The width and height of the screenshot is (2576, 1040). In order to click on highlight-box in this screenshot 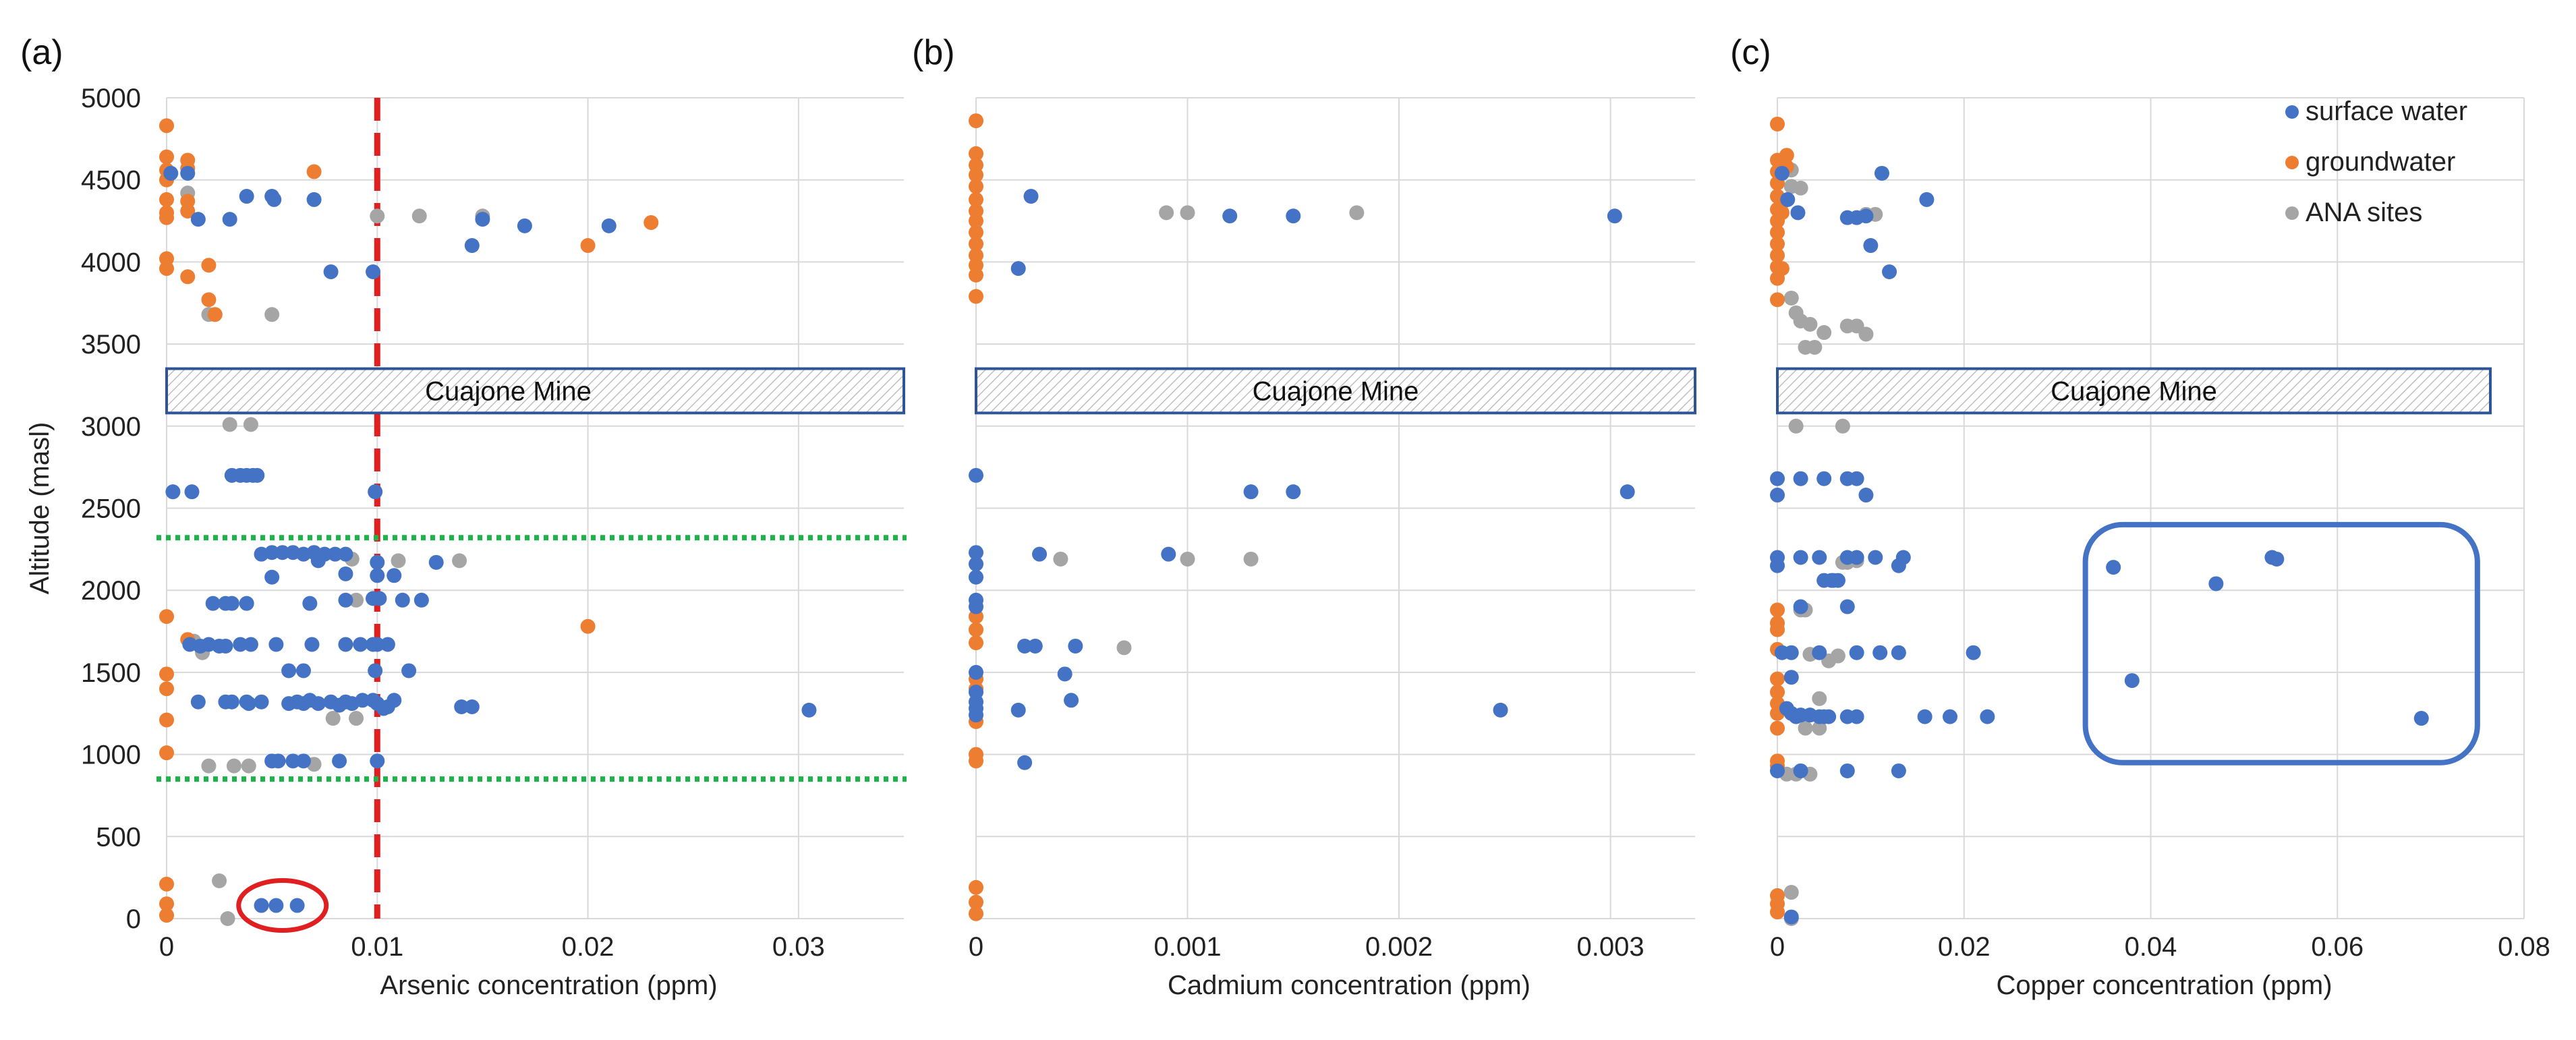, I will do `click(2281, 643)`.